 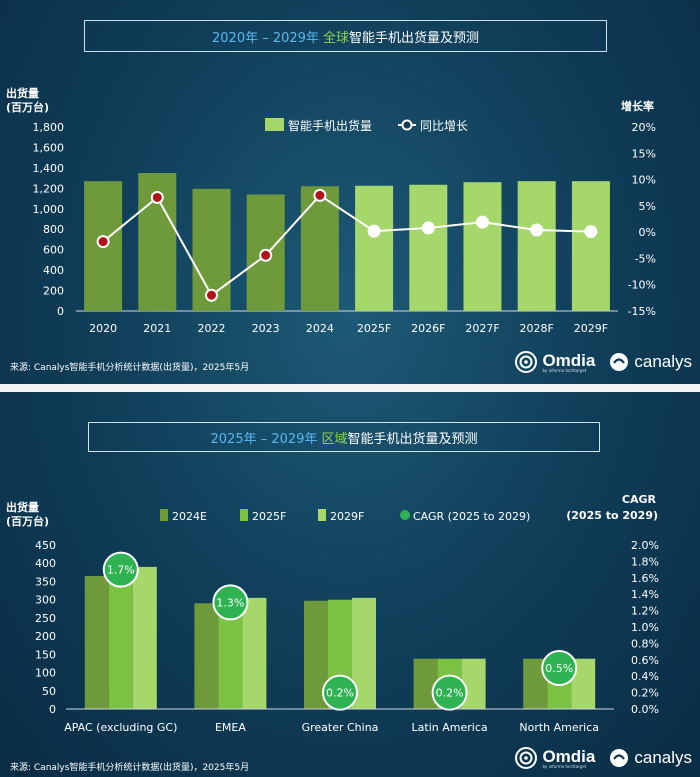 I want to click on chart2-y2tick: 0.6%, so click(x=645, y=660).